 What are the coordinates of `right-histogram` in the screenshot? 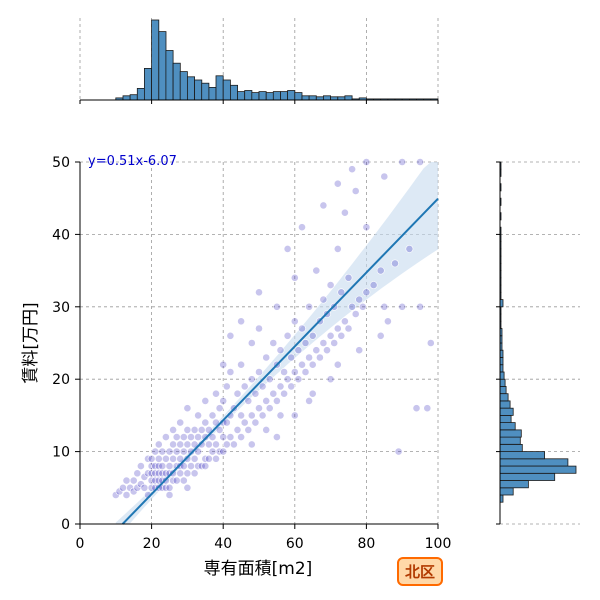 It's located at (538, 343).